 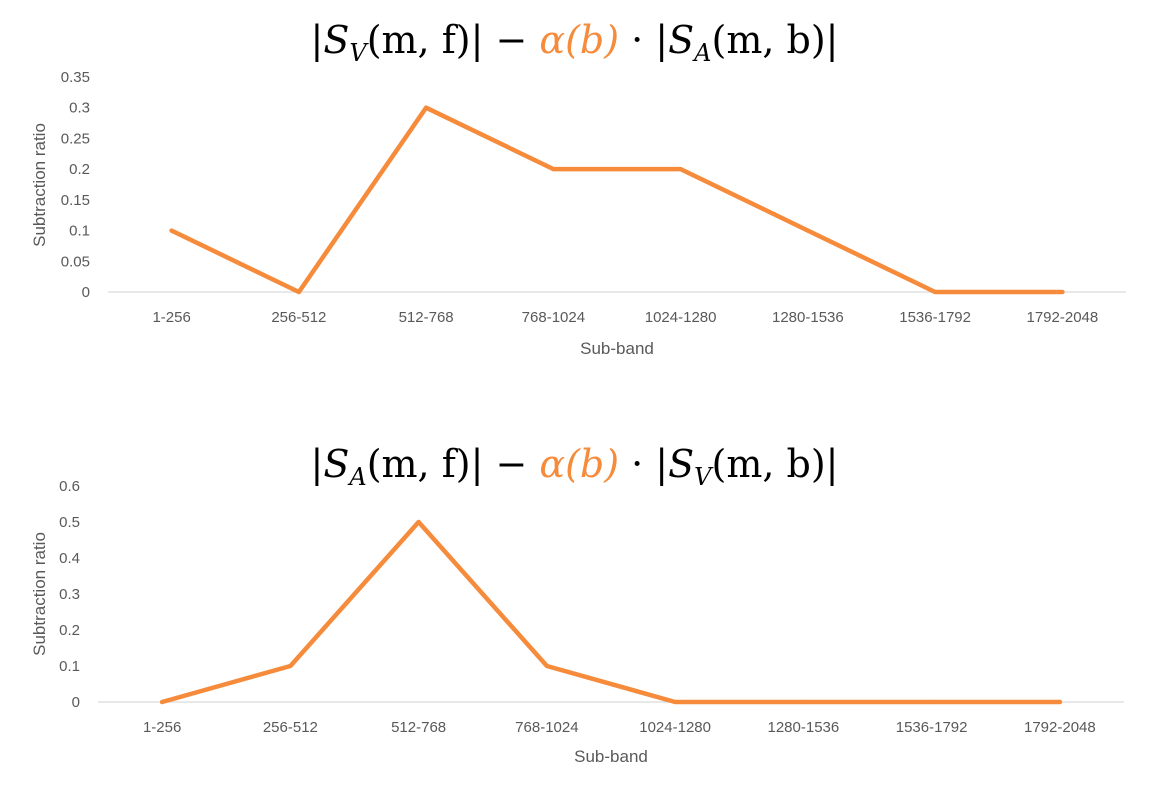 I want to click on y-tick-label: 0.6, so click(x=69, y=486).